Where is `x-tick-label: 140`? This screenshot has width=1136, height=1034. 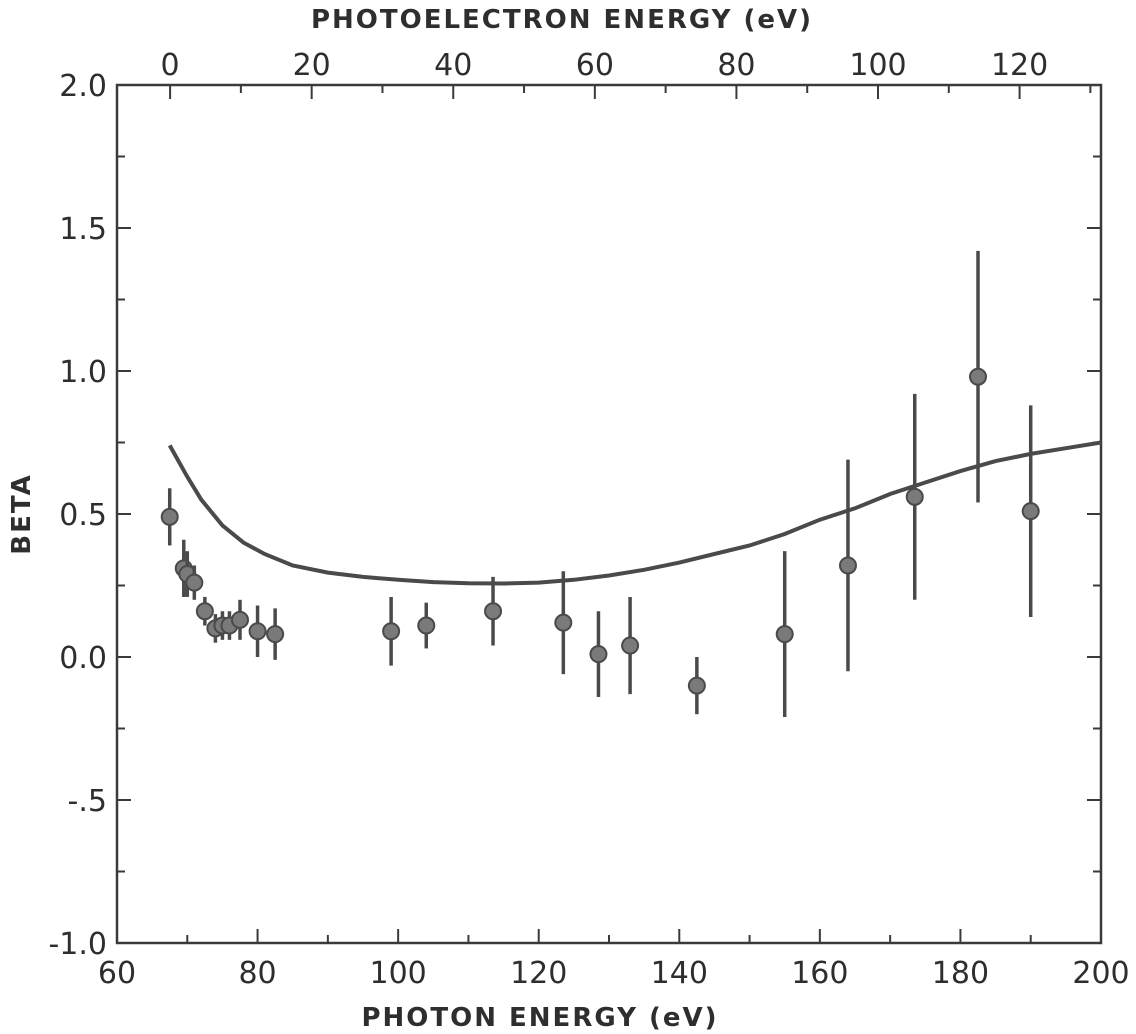
x-tick-label: 140 is located at coordinates (679, 973).